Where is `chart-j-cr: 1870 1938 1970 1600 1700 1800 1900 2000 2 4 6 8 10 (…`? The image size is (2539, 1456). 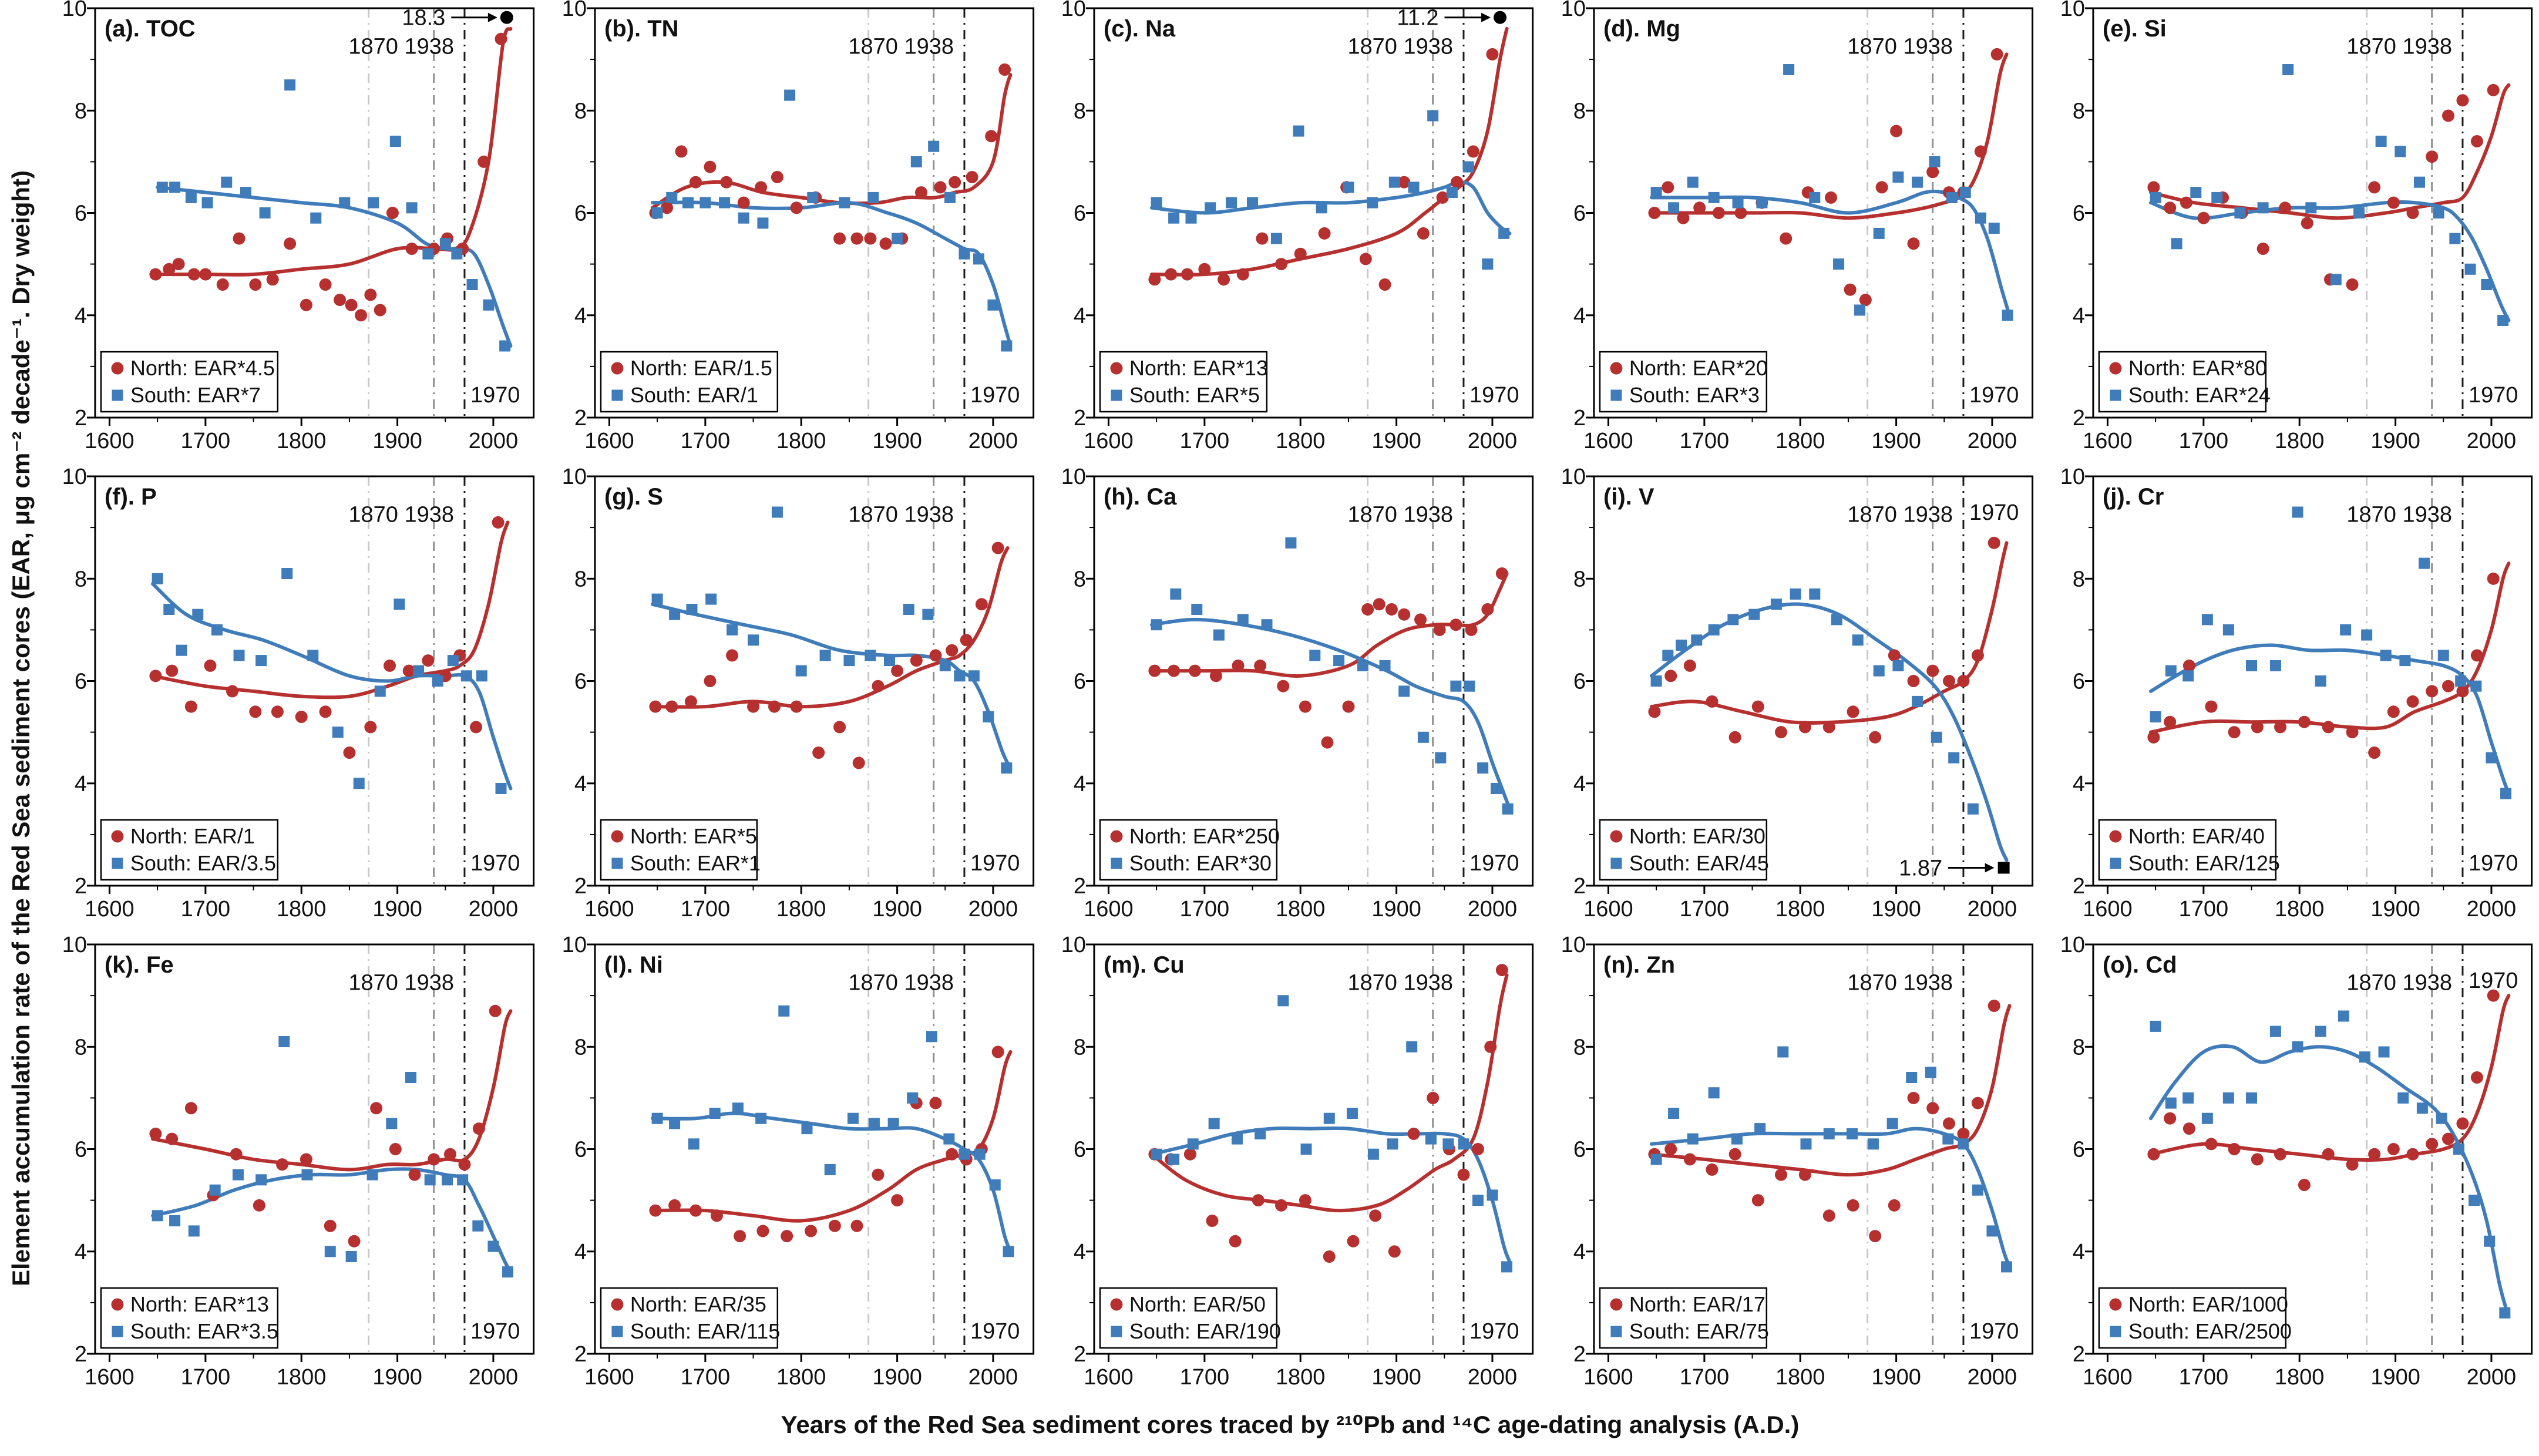
chart-j-cr: 1870 1938 1970 1600 1700 1800 1900 2000 2 4 6 8 10 (… is located at coordinates (2296, 695).